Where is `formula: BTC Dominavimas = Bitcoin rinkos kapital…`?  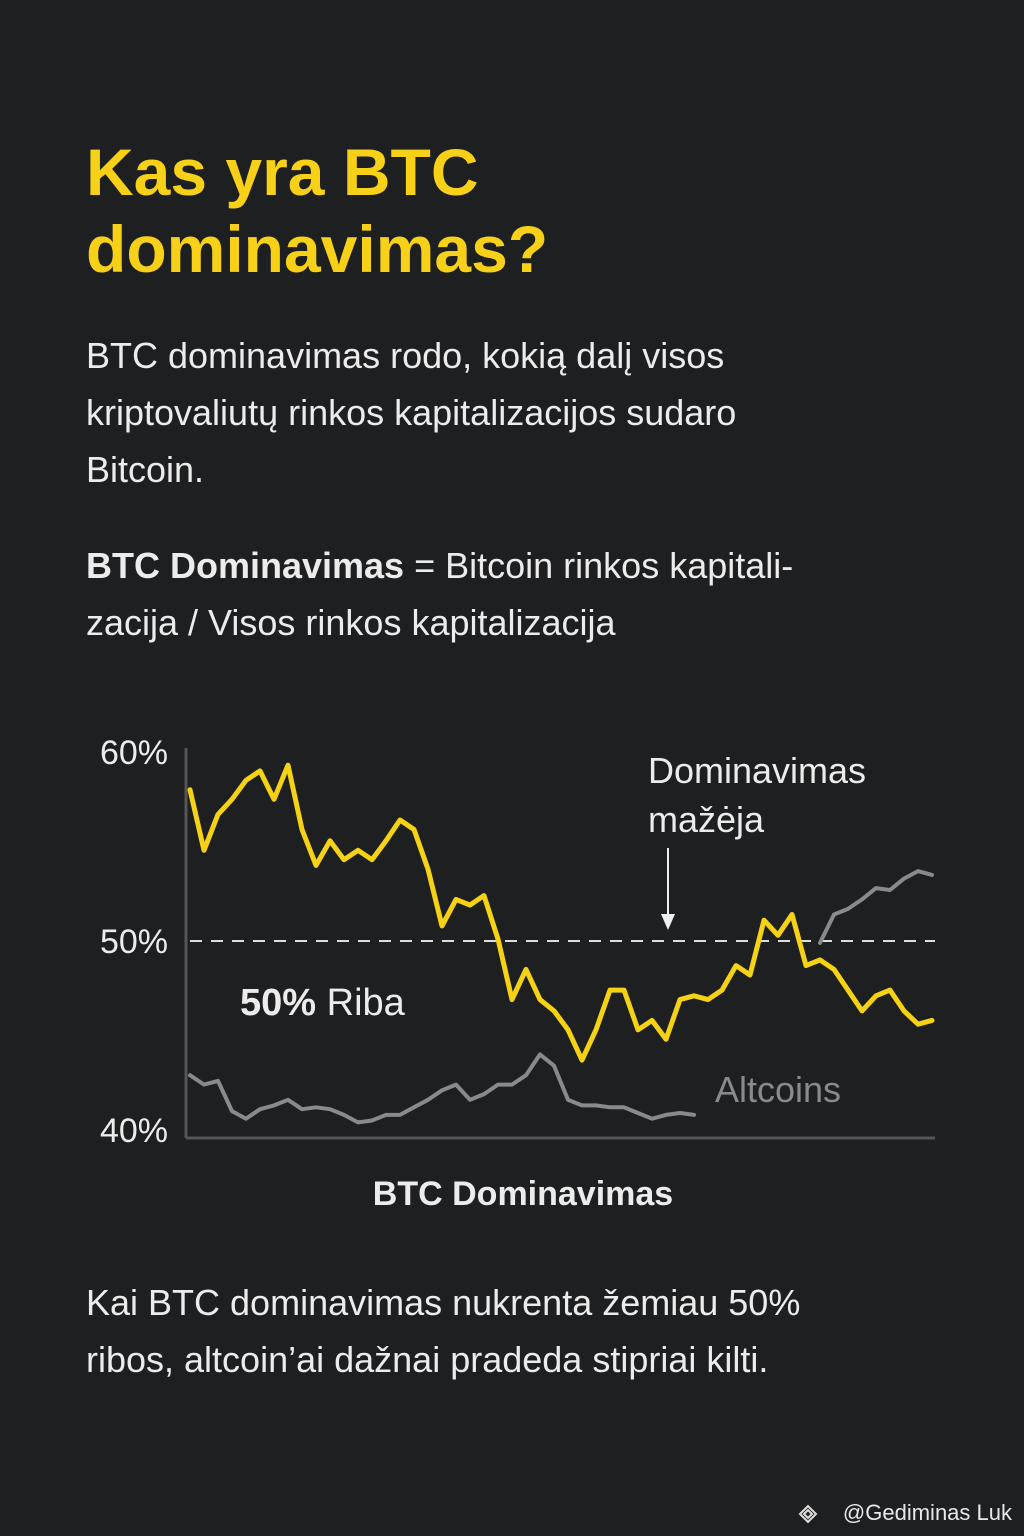 formula: BTC Dominavimas = Bitcoin rinkos kapital… is located at coordinates (439, 565).